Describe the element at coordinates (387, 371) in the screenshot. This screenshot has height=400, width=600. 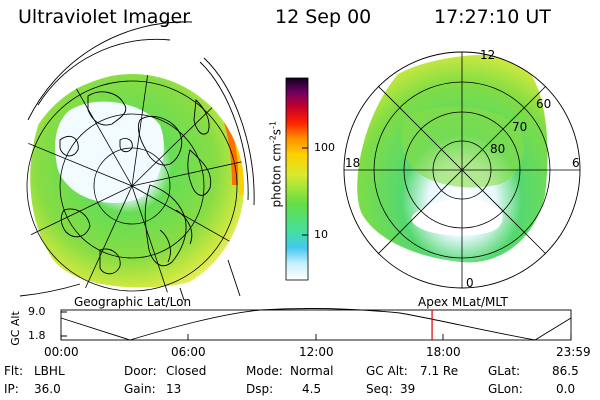
I see `gcalt-label: GC Alt:` at that location.